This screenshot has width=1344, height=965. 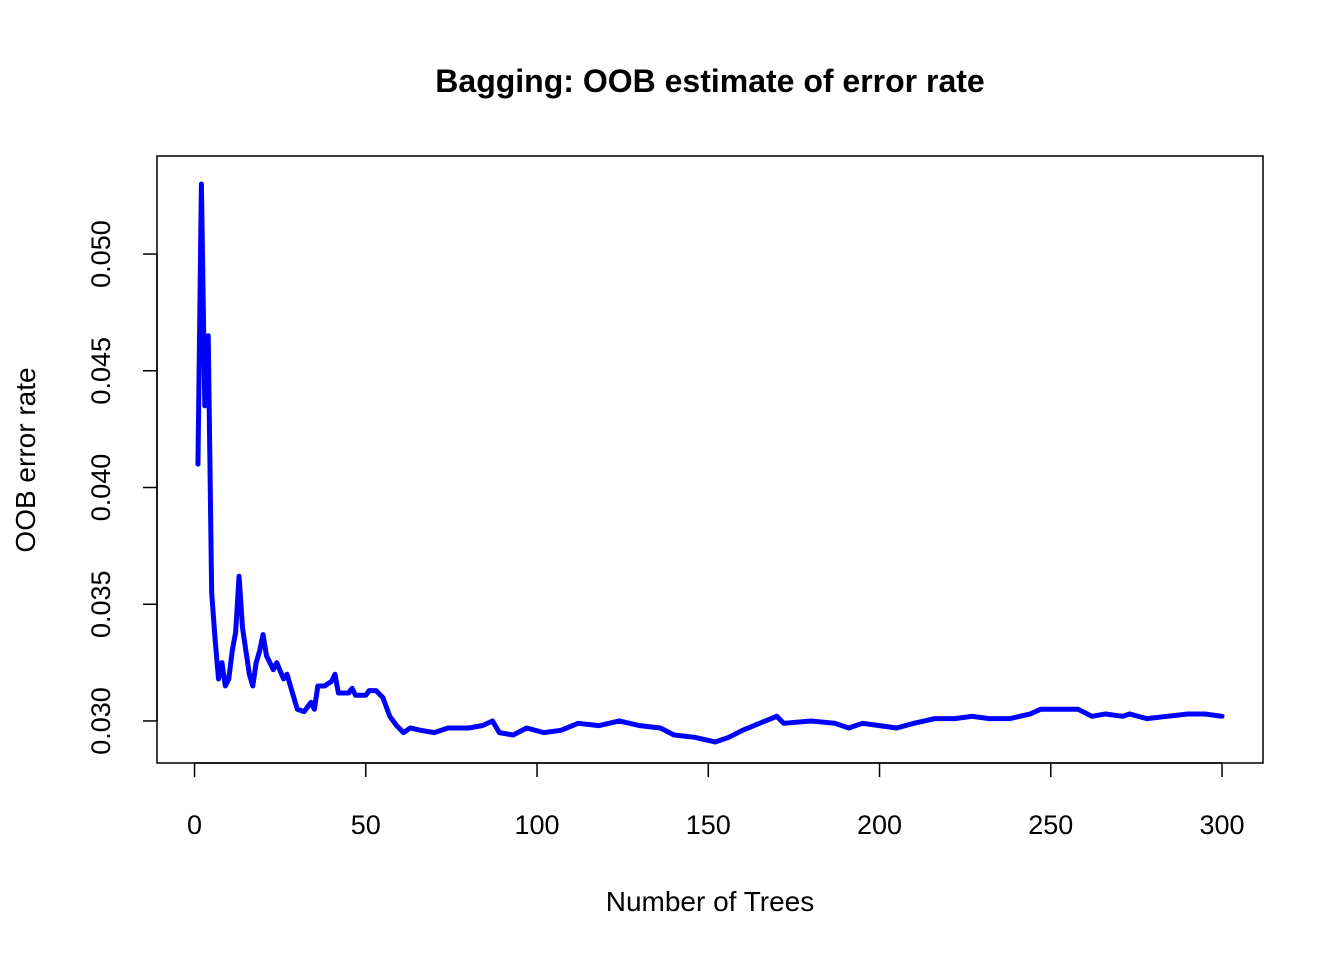 I want to click on y-tick-label: 0.035, so click(x=101, y=604).